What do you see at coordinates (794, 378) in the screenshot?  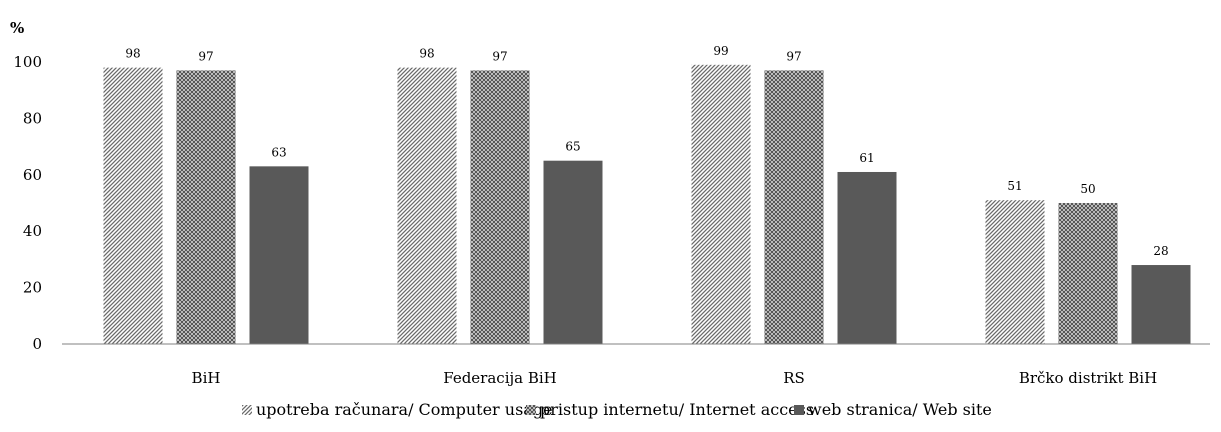 I see `x-category-label: RS` at bounding box center [794, 378].